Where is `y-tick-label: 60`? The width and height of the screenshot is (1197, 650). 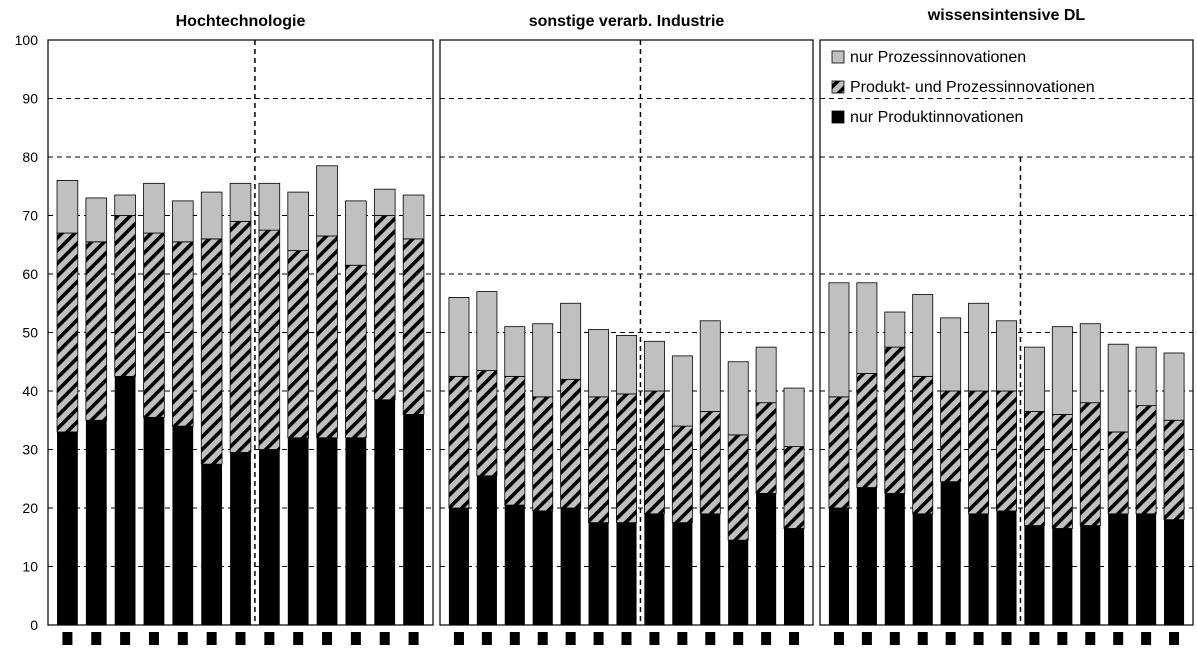
y-tick-label: 60 is located at coordinates (30, 274).